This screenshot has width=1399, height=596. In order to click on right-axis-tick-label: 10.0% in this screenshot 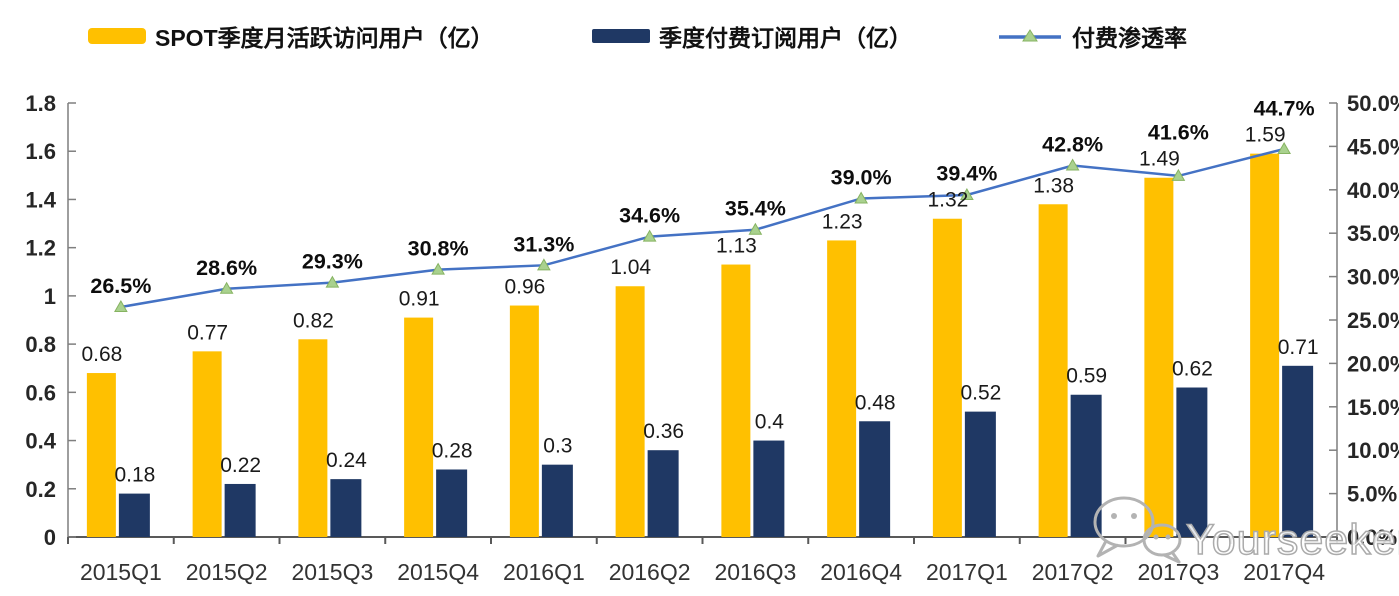, I will do `click(1373, 450)`.